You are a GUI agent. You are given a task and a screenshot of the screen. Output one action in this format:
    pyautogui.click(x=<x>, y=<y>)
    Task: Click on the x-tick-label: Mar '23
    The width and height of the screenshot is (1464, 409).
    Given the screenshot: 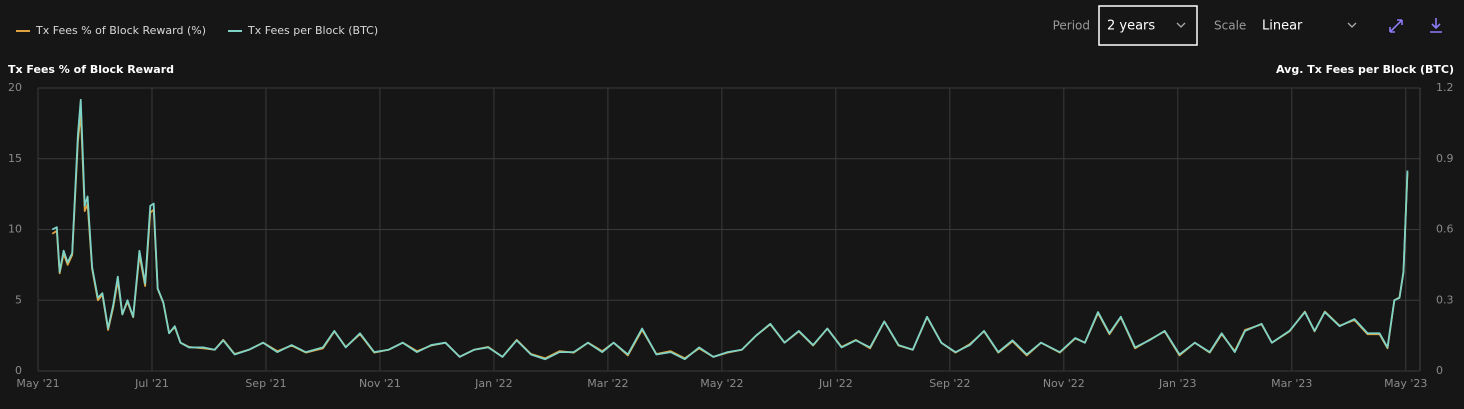 What is the action you would take?
    pyautogui.click(x=1291, y=383)
    